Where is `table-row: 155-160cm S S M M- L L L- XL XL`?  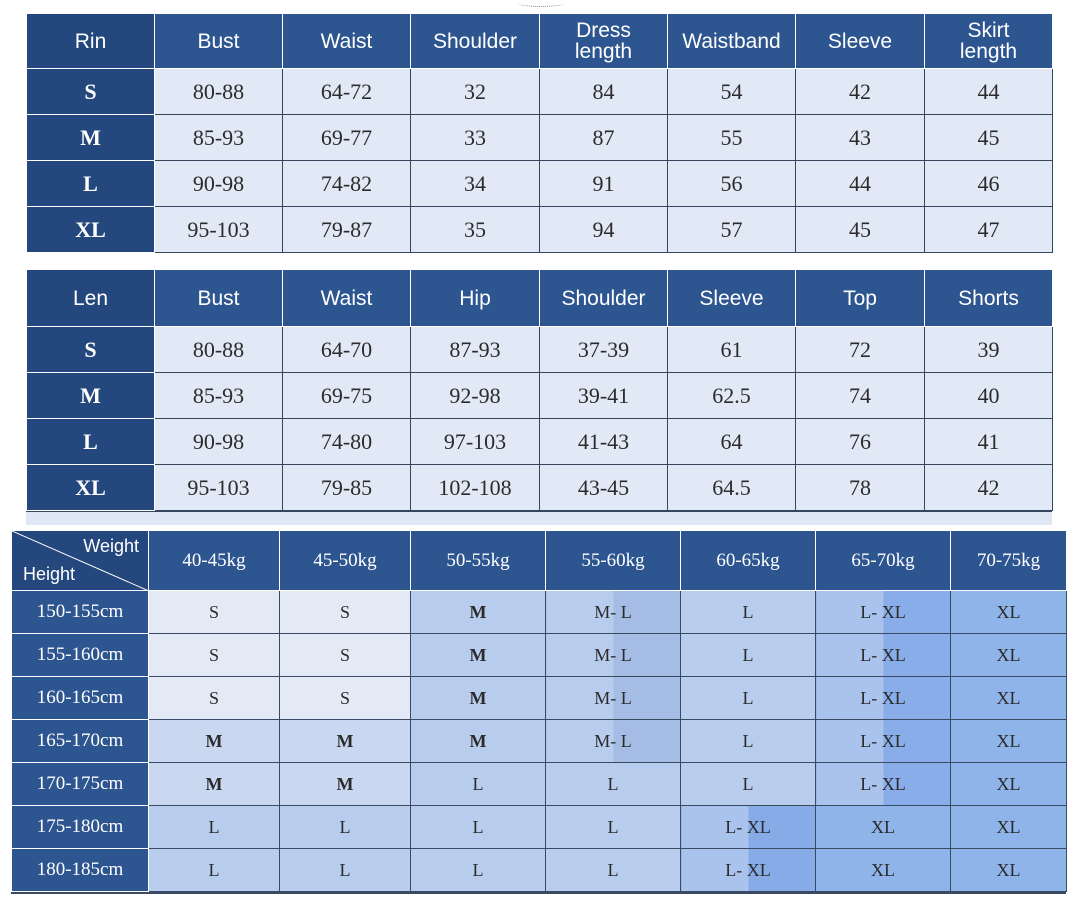
table-row: 155-160cm S S M M- L L L- XL XL is located at coordinates (539, 655).